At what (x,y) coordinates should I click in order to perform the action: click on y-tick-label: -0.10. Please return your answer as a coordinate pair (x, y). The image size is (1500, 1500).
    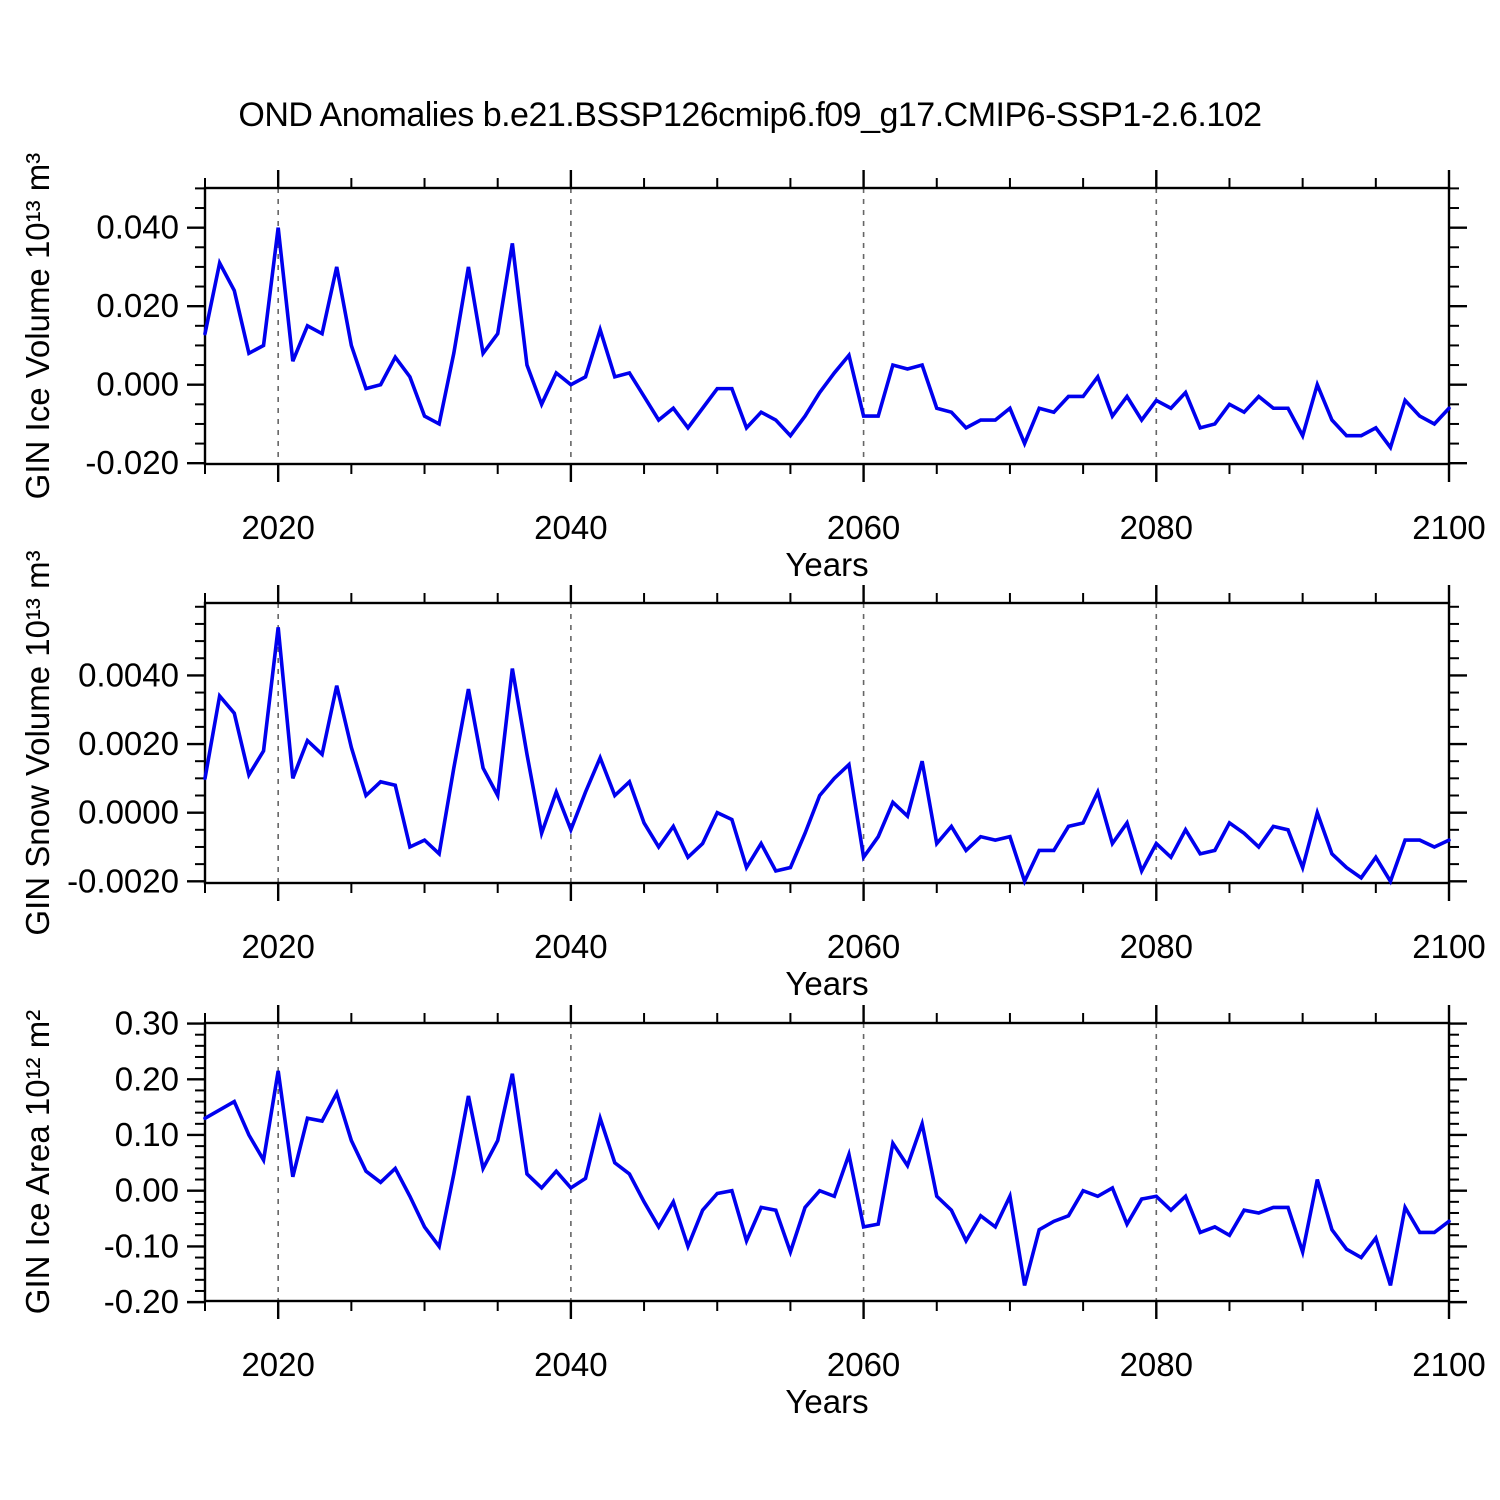
    Looking at the image, I should click on (141, 1245).